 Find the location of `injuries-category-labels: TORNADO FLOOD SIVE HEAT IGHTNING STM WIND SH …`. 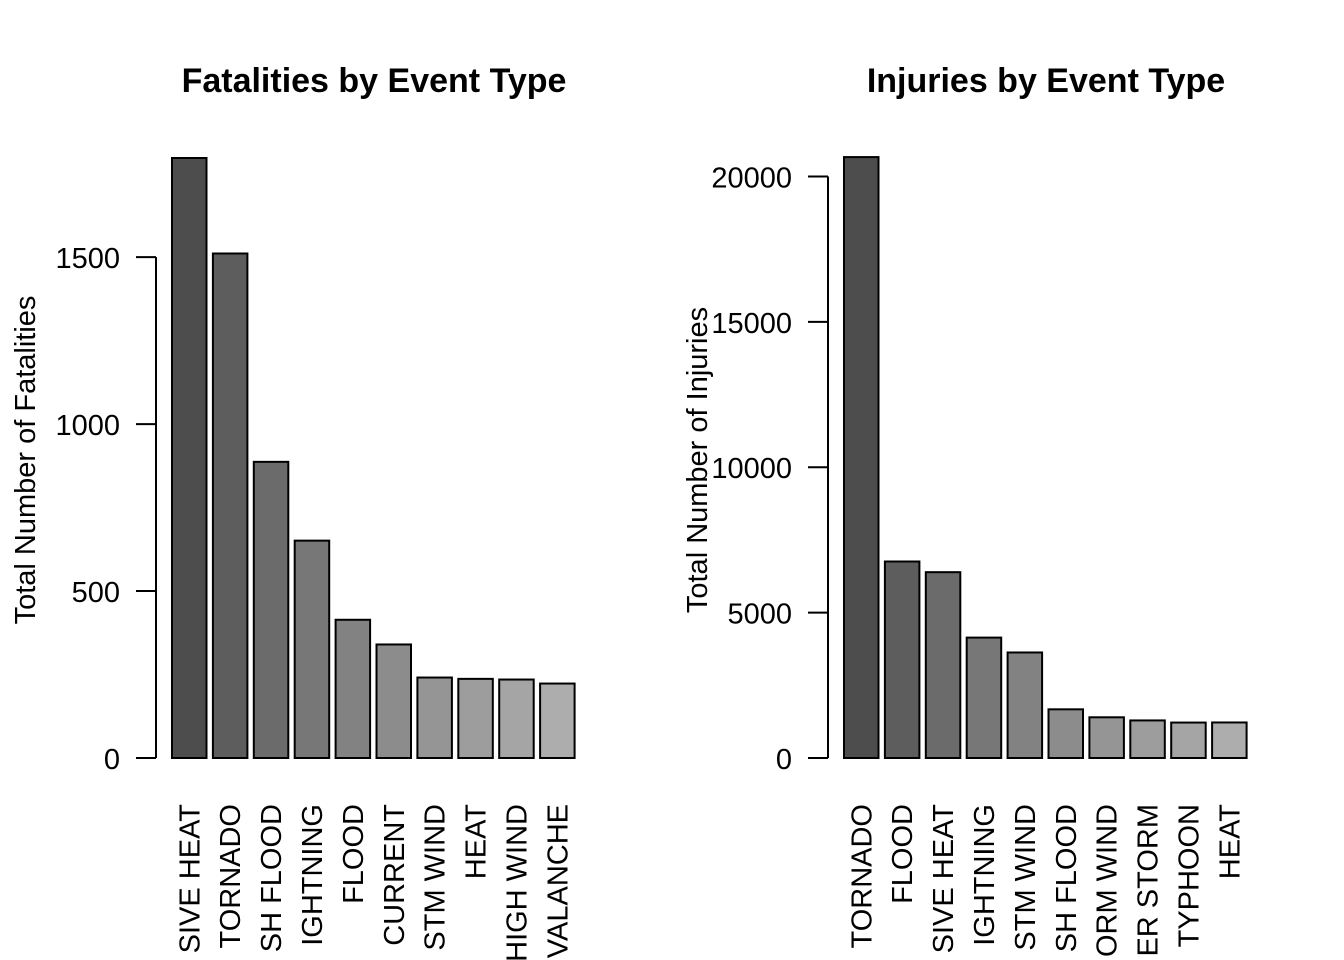

injuries-category-labels: TORNADO FLOOD SIVE HEAT IGHTNING STM WIND SH … is located at coordinates (1046, 880).